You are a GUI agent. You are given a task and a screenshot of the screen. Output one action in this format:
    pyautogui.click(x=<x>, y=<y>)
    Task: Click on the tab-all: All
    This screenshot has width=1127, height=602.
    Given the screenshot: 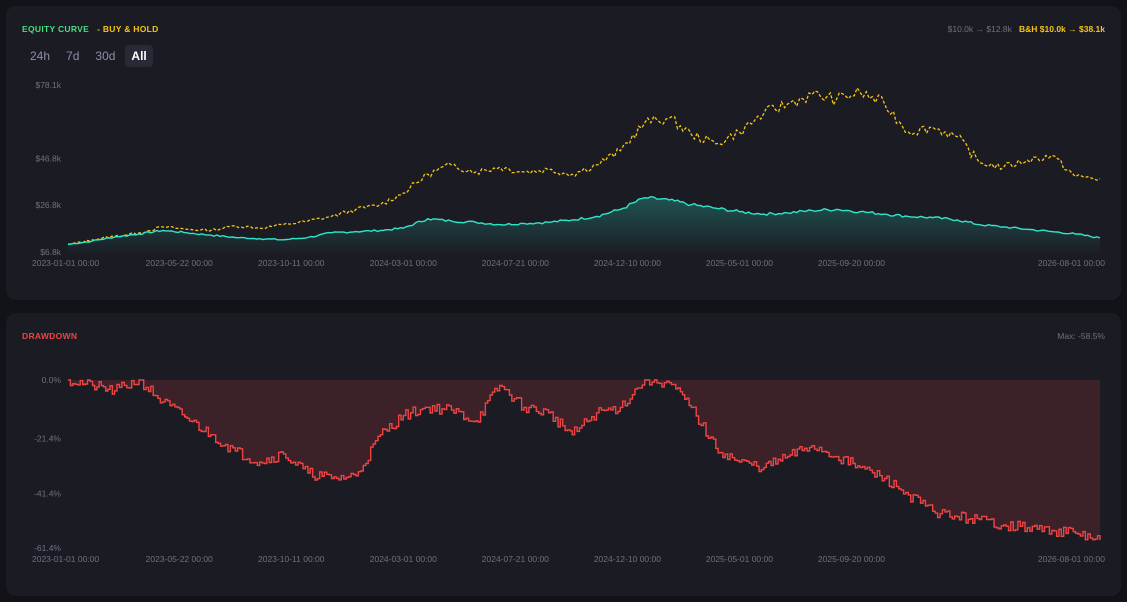 What is the action you would take?
    pyautogui.click(x=139, y=56)
    